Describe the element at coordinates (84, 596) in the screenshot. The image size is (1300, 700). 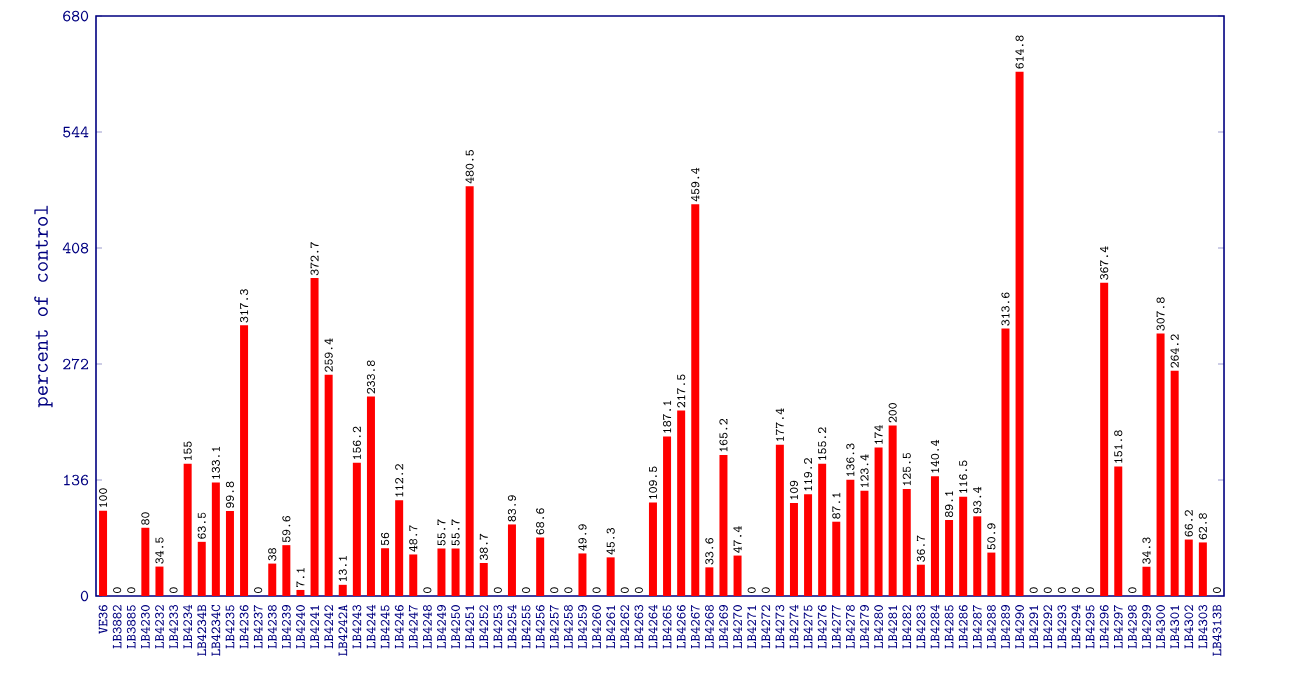
I see `y-tick-label: 0` at that location.